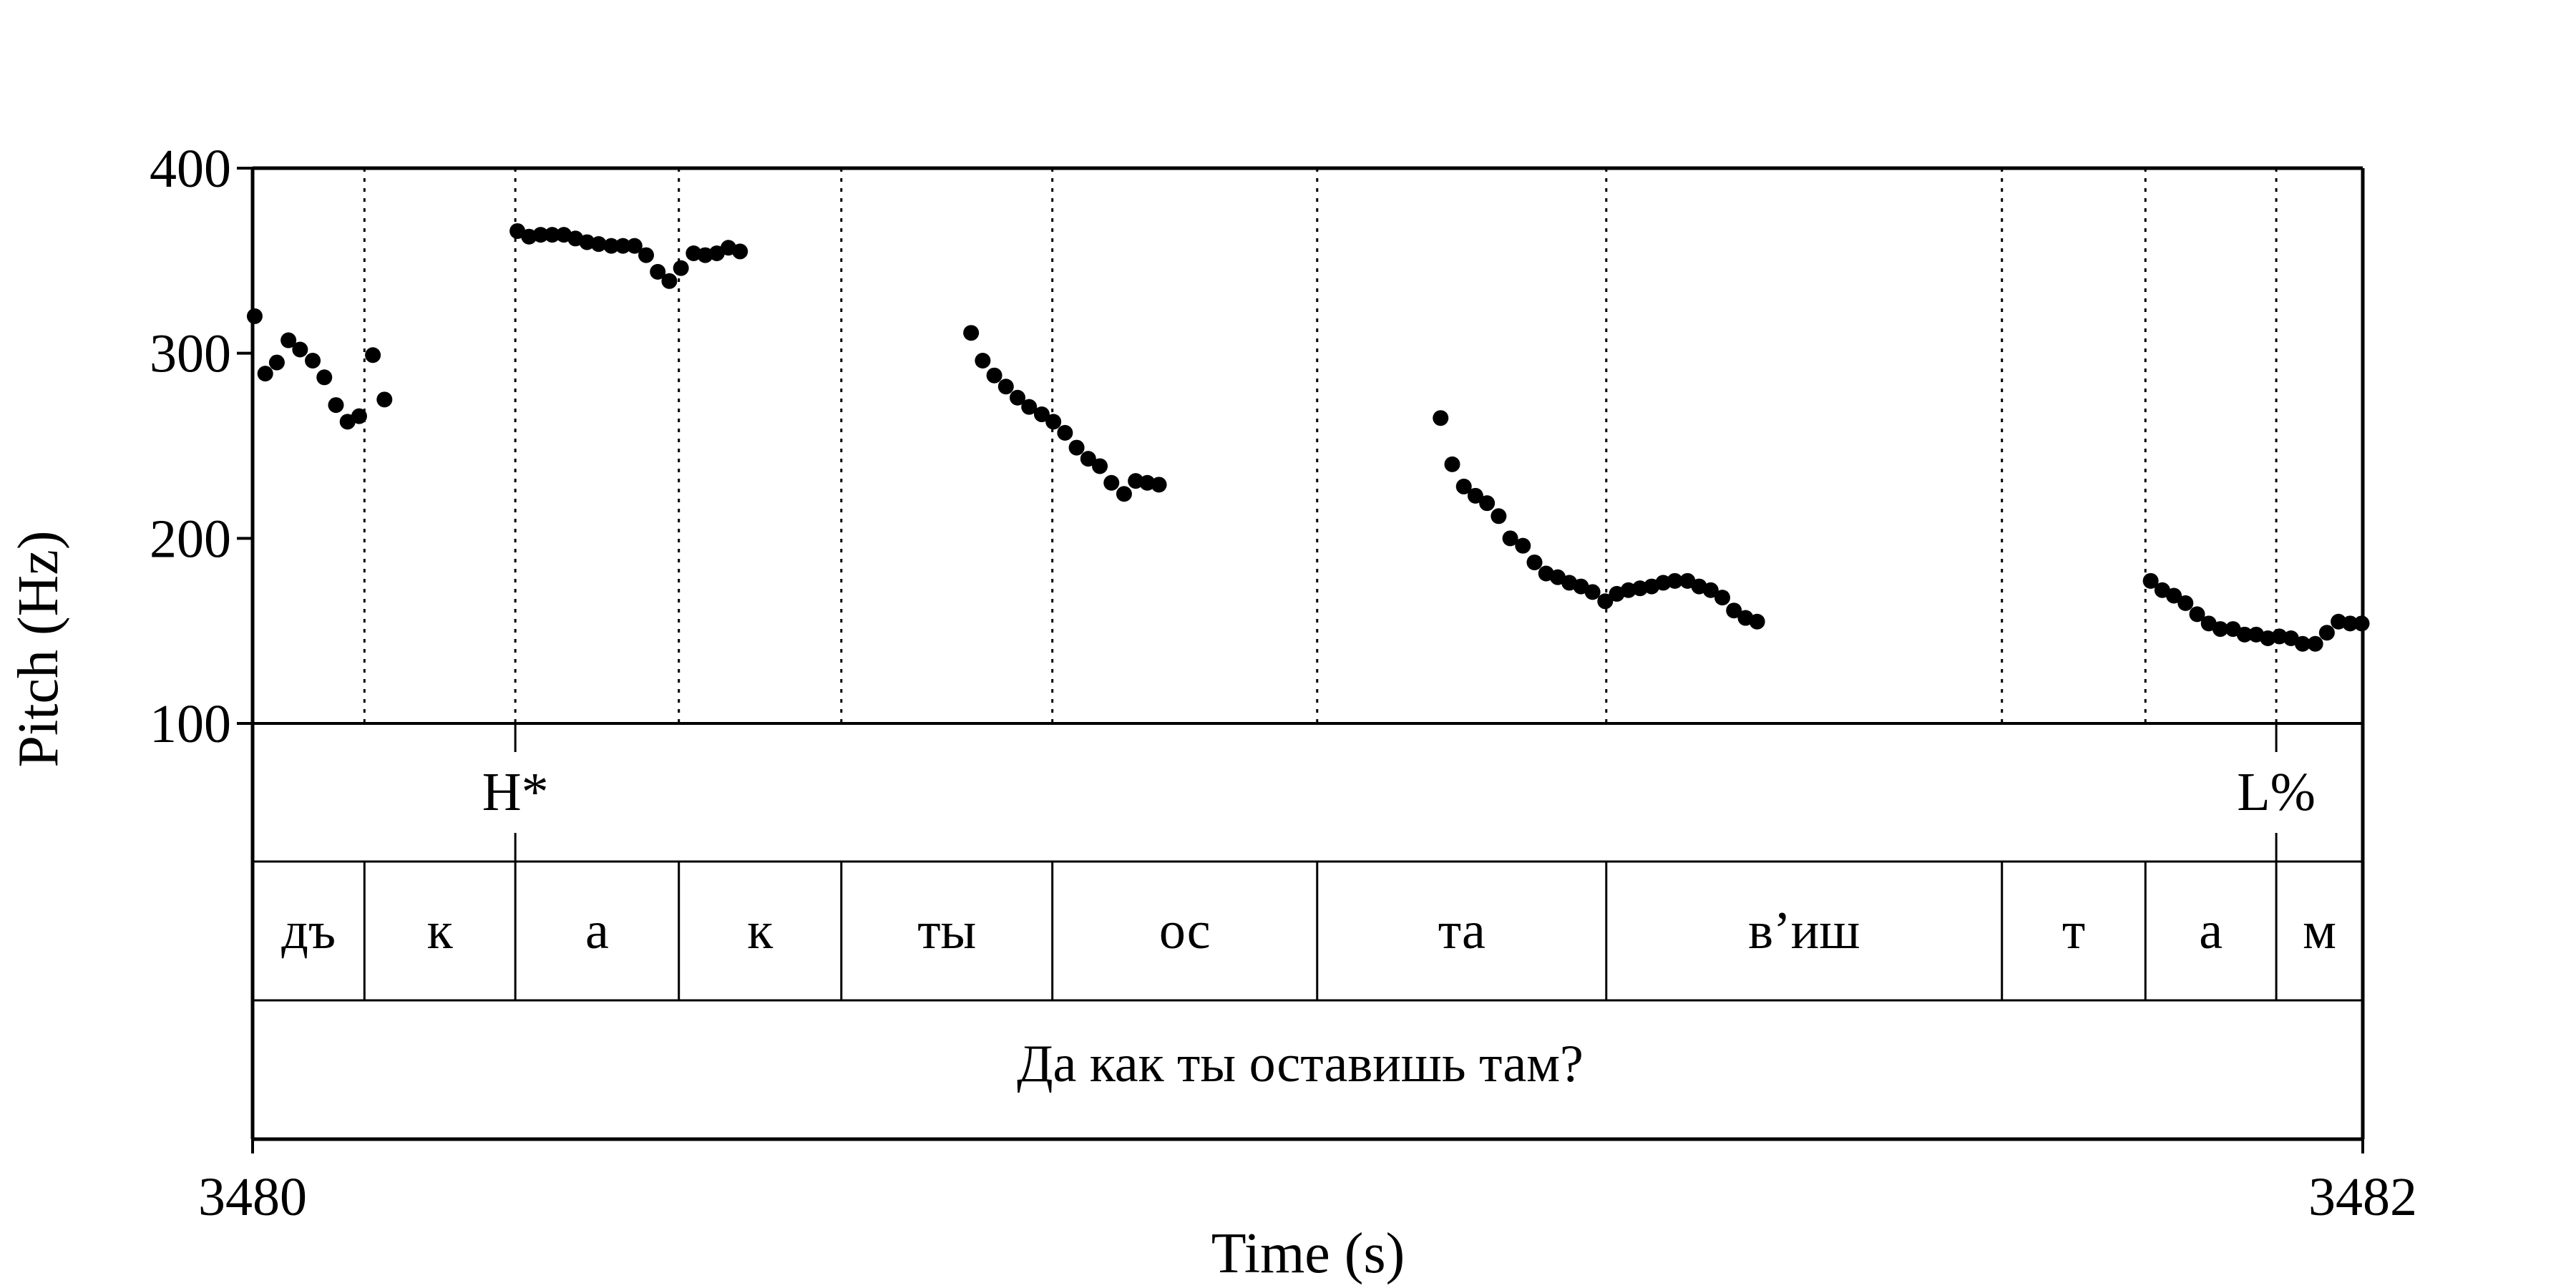 The height and width of the screenshot is (1288, 2576). What do you see at coordinates (201, 446) in the screenshot?
I see `y-axis-ticks: 100 200 300 400` at bounding box center [201, 446].